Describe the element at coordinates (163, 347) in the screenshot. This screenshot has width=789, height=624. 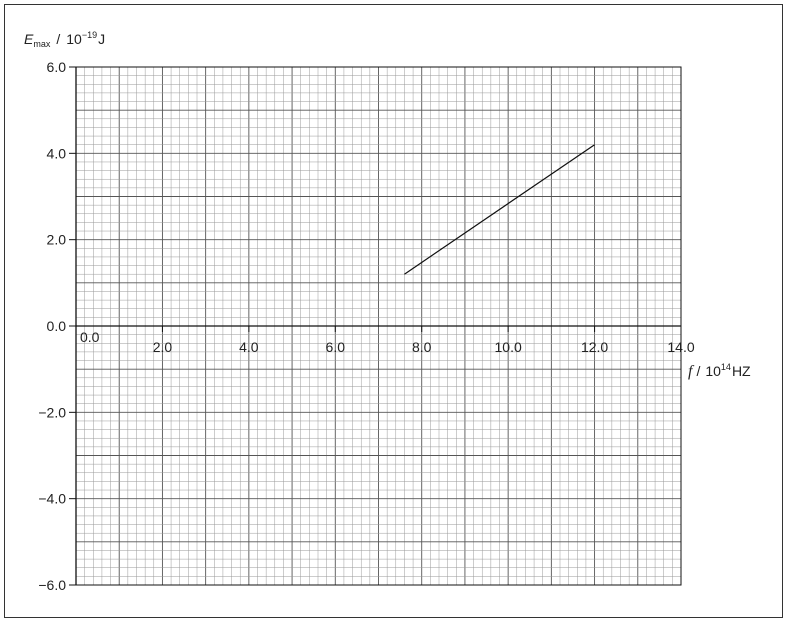
I see `x-tick-label: 2.0` at that location.